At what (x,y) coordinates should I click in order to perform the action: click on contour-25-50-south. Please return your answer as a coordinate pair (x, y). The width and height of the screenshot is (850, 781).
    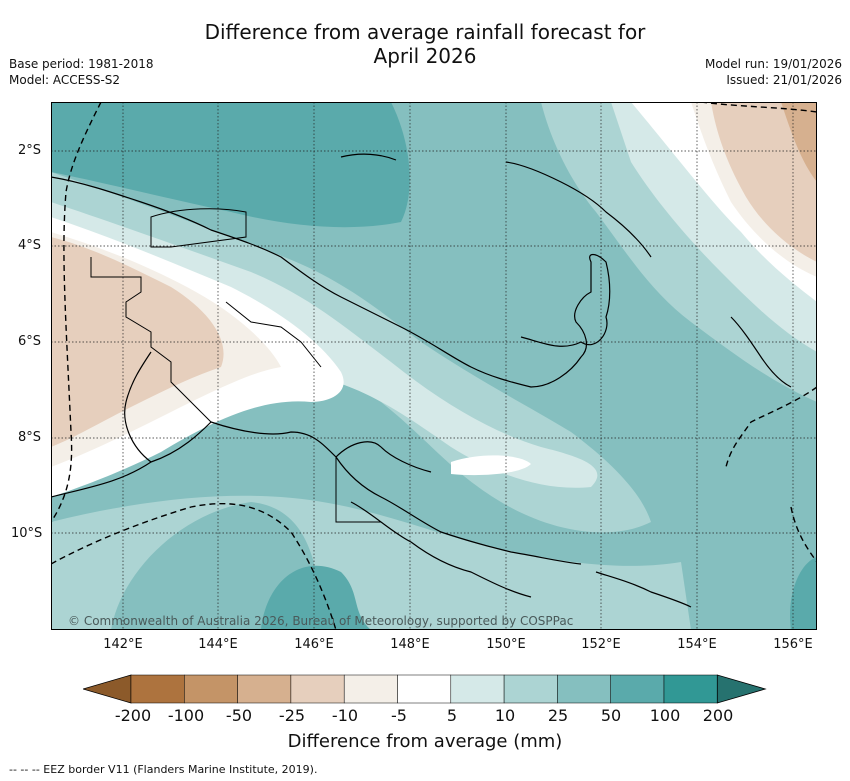
    Looking at the image, I should click on (216, 566).